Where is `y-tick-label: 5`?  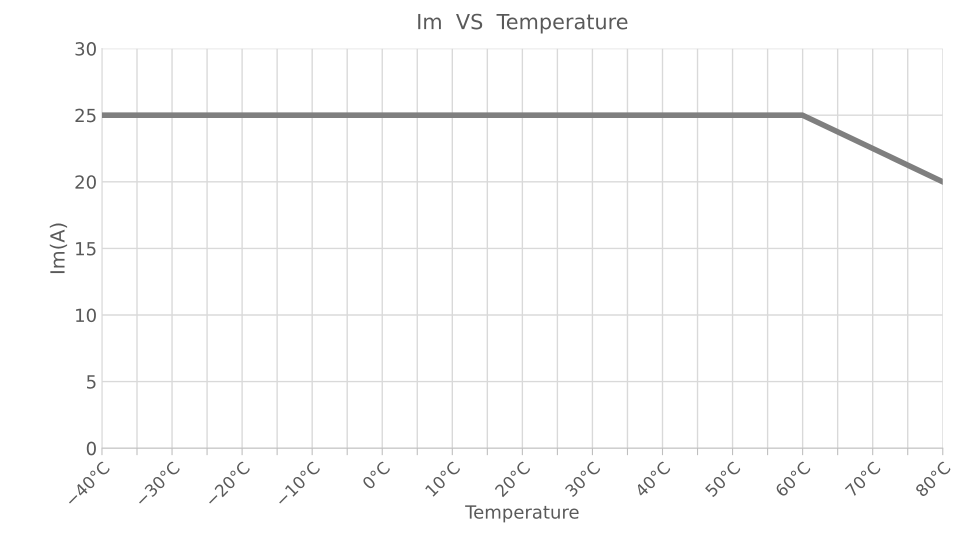
y-tick-label: 5 is located at coordinates (91, 382).